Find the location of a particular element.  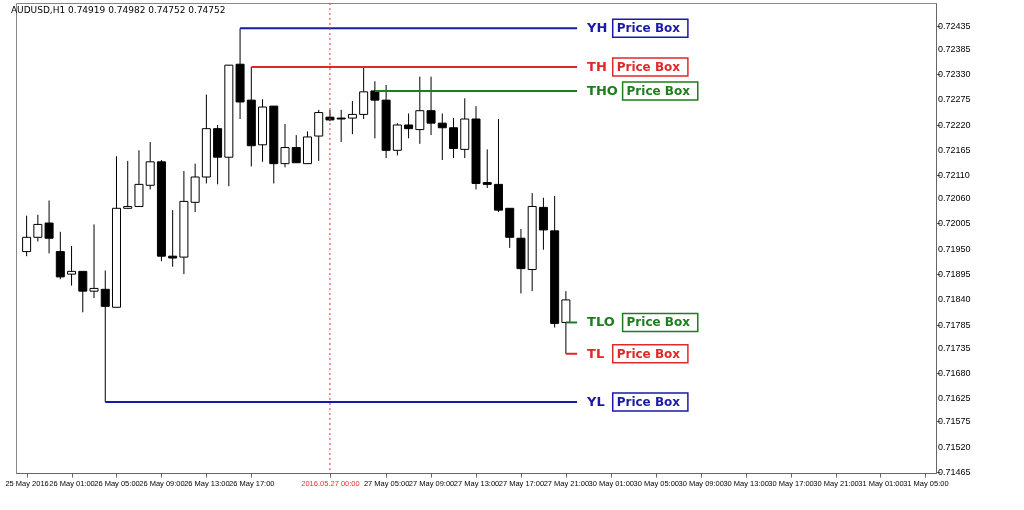

y-tick-label: 0.71680 is located at coordinates (954, 373).